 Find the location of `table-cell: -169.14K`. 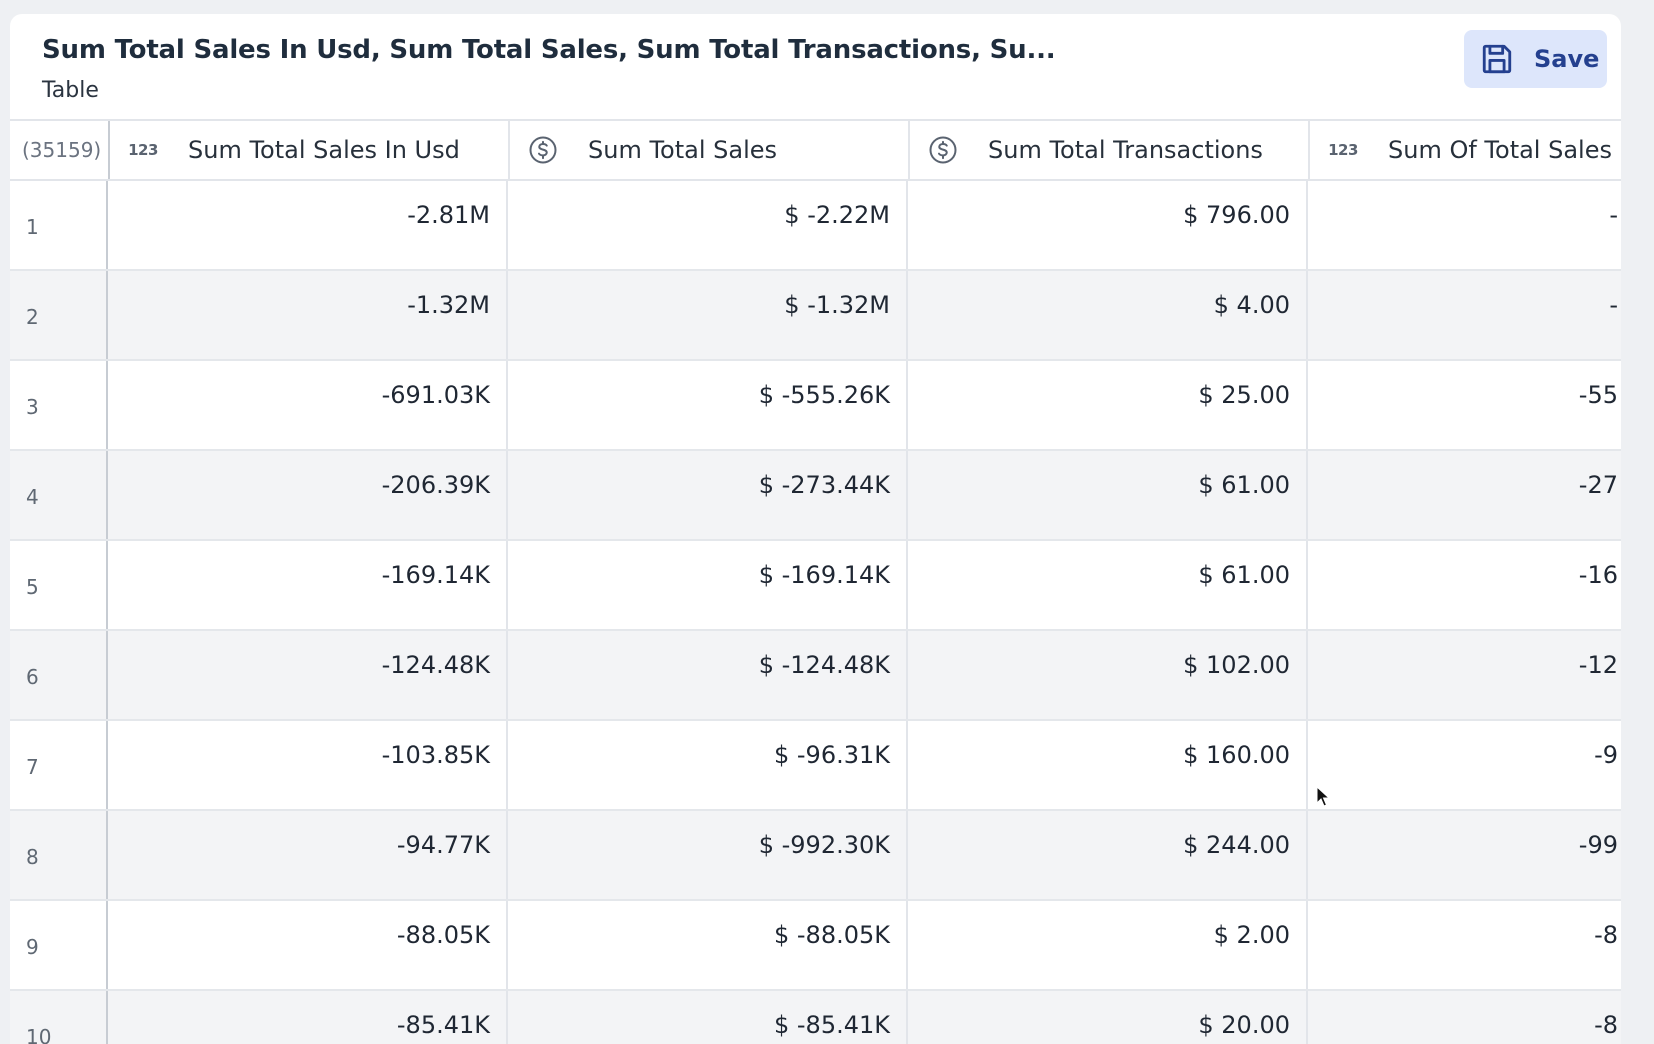

table-cell: -169.14K is located at coordinates (308, 585).